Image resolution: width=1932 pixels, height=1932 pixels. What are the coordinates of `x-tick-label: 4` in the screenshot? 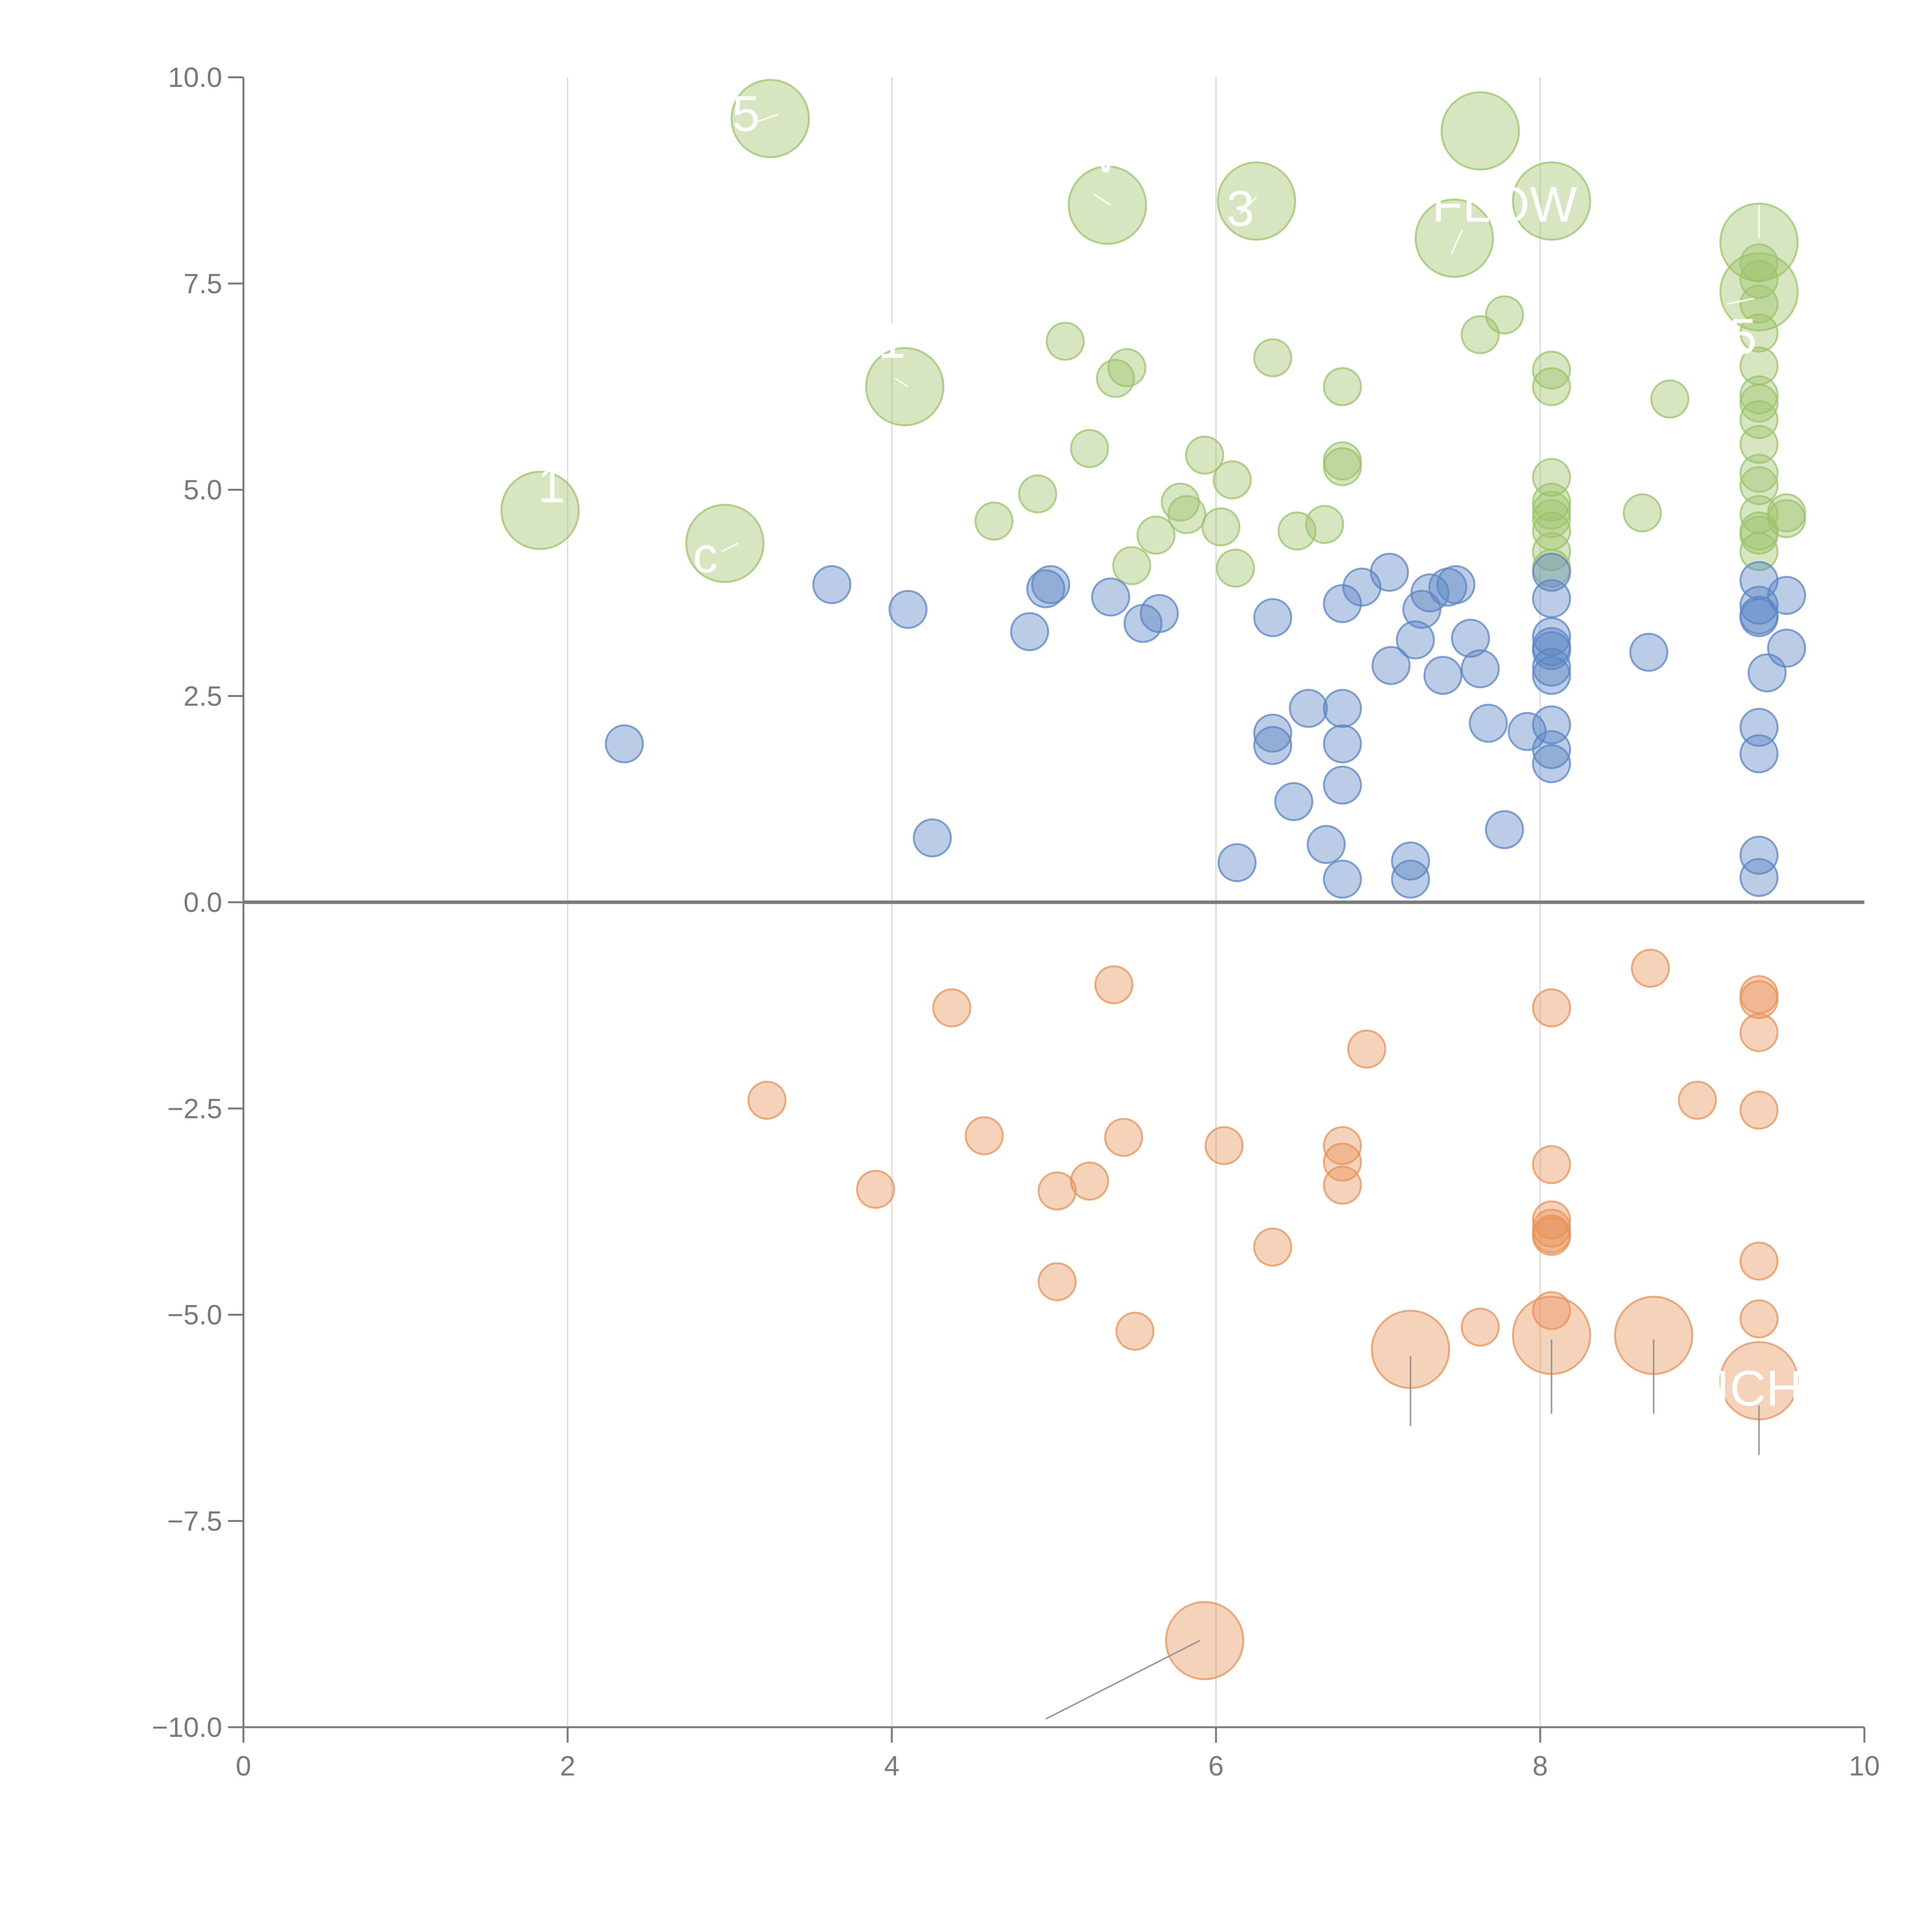 It's located at (892, 1767).